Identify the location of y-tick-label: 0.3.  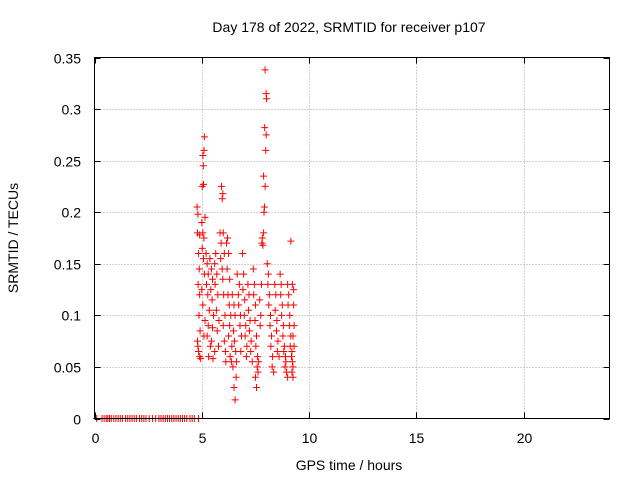
(72, 110).